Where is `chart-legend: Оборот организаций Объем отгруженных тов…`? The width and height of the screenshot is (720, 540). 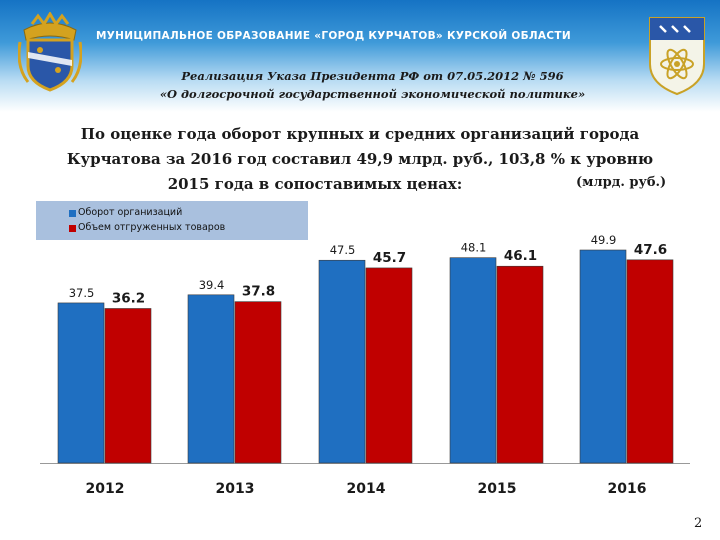
chart-legend: Оборот организаций Объем отгруженных тов… is located at coordinates (172, 220).